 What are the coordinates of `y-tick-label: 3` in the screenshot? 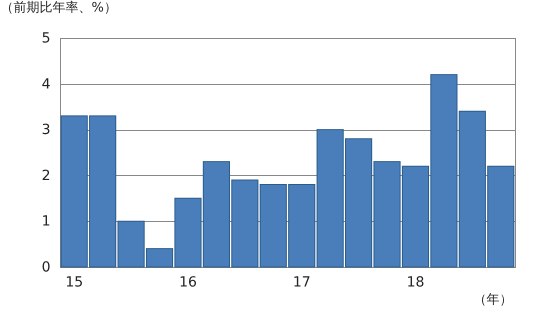 It's located at (46, 130).